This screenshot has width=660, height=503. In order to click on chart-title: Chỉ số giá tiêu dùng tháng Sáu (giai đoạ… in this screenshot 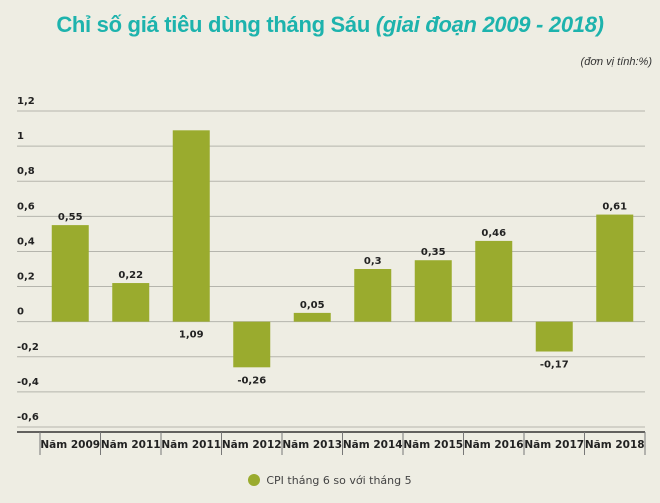, I will do `click(330, 25)`.